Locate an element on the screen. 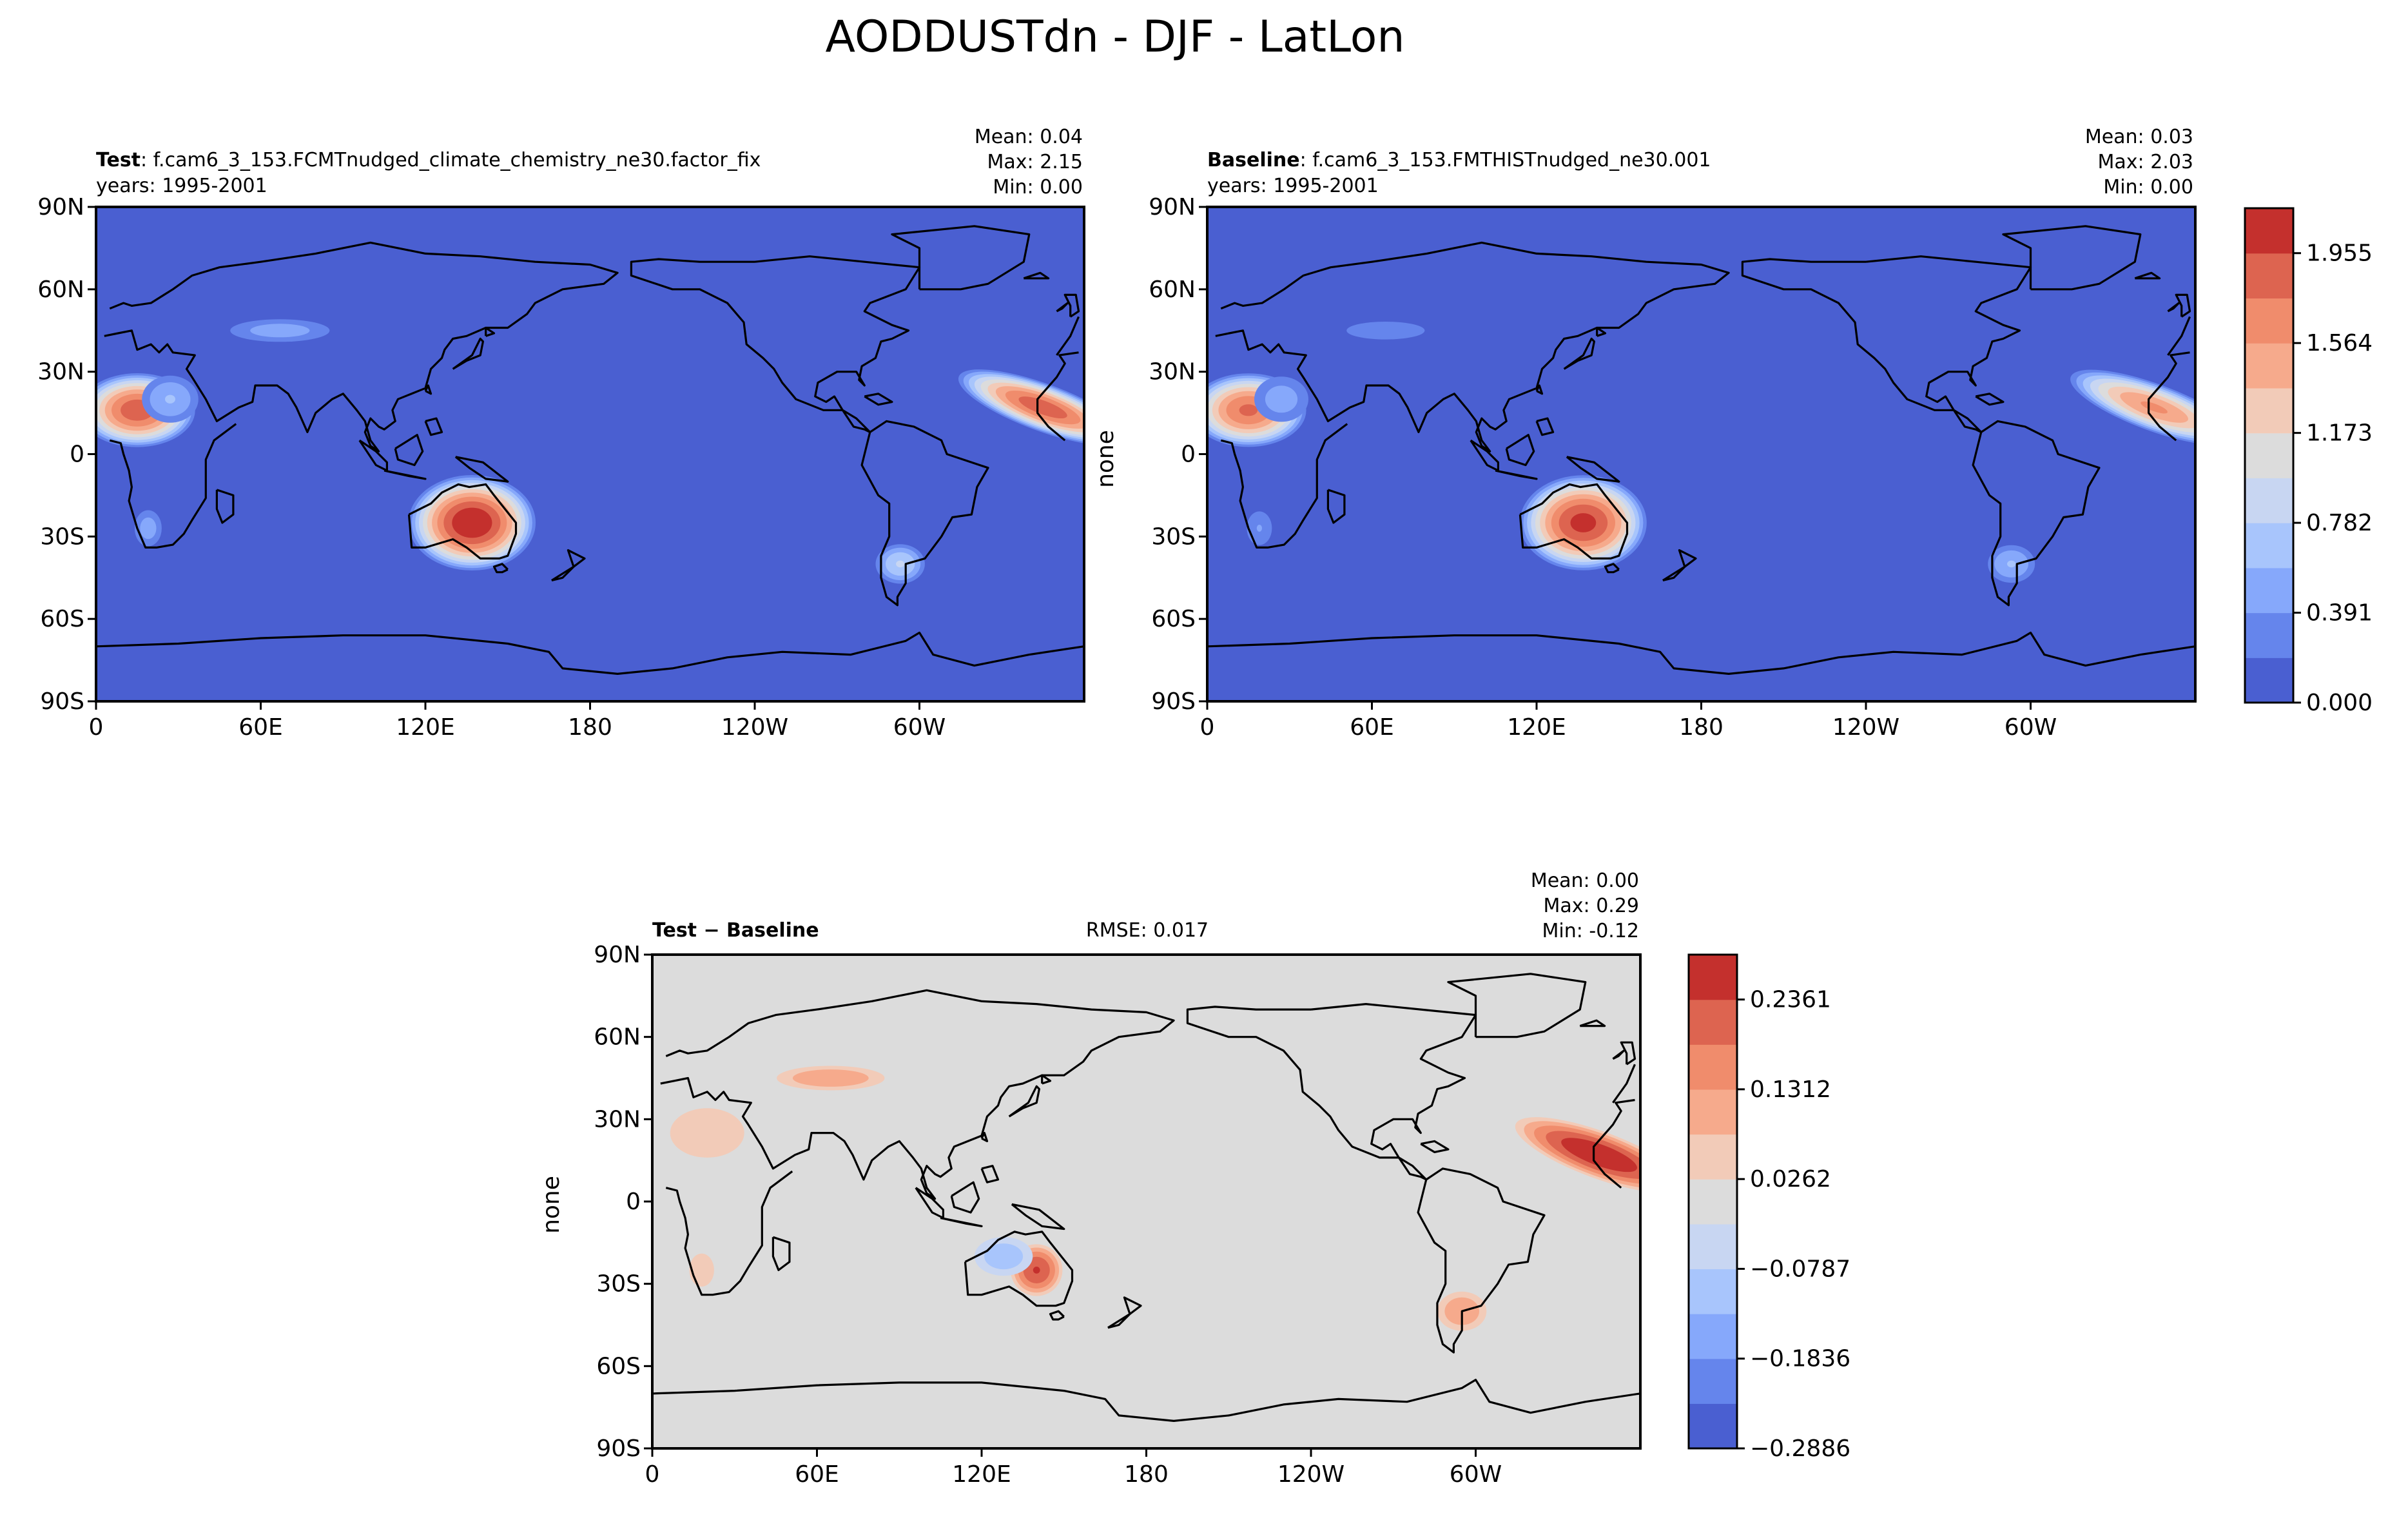  lon-tick-label: 60W is located at coordinates (2031, 727).